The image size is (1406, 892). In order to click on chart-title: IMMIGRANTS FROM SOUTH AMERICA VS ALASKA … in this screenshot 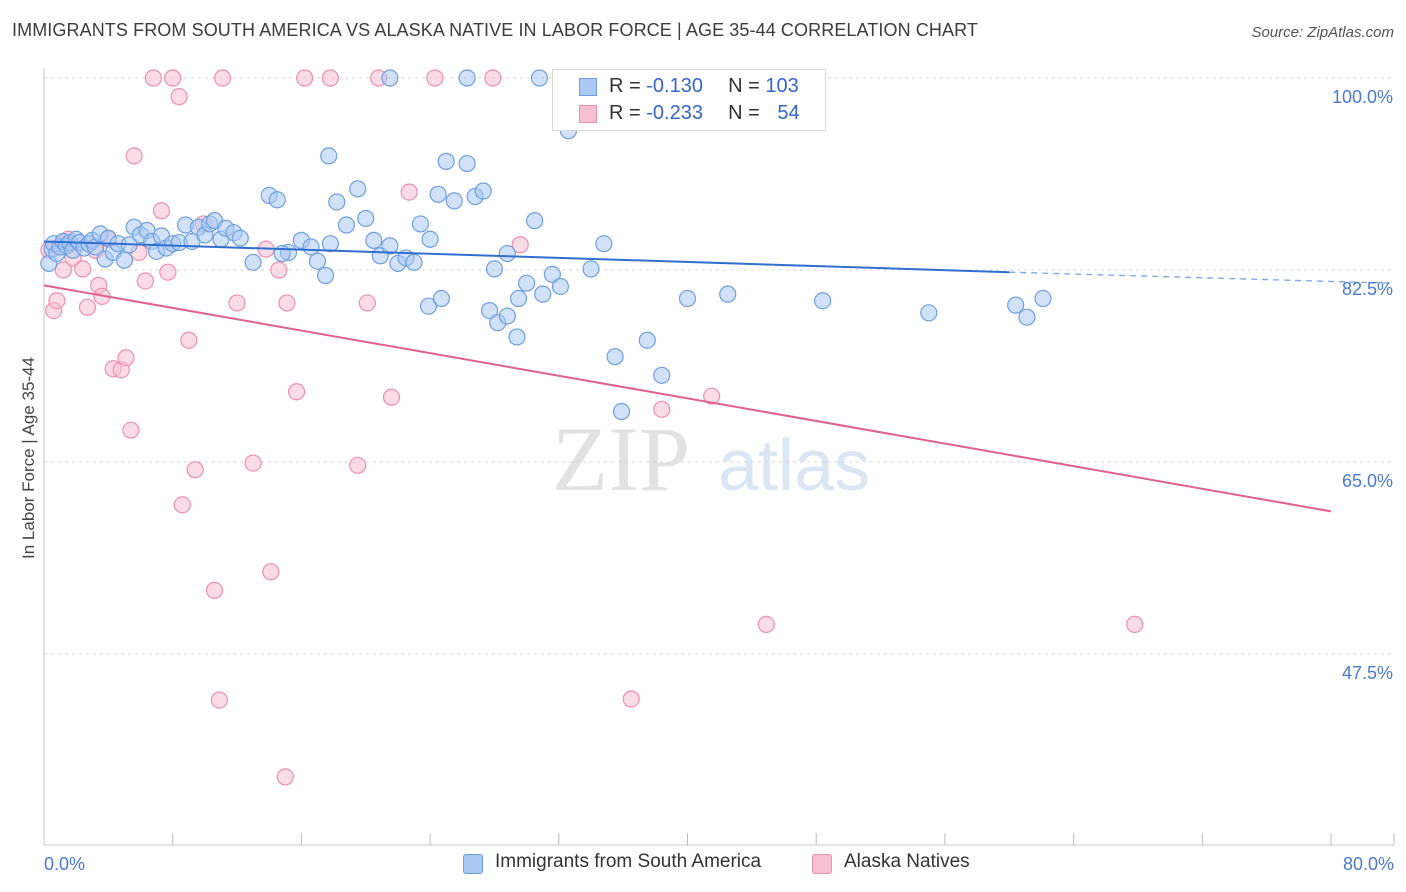, I will do `click(495, 30)`.